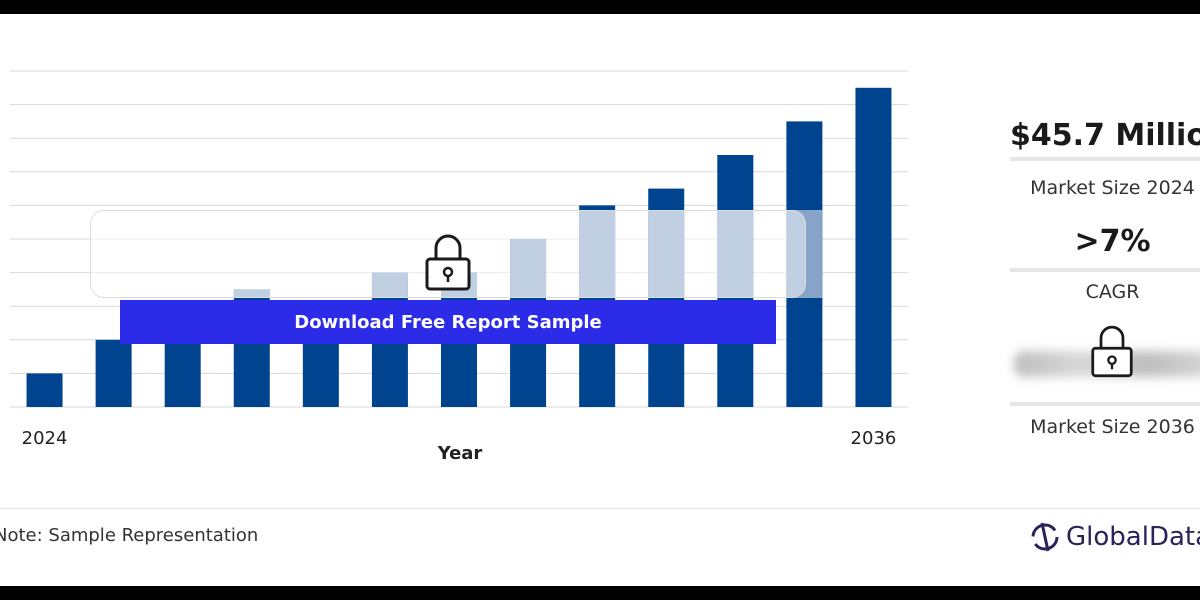 This screenshot has height=600, width=1200. Describe the element at coordinates (873, 247) in the screenshot. I see `bar-2036` at that location.